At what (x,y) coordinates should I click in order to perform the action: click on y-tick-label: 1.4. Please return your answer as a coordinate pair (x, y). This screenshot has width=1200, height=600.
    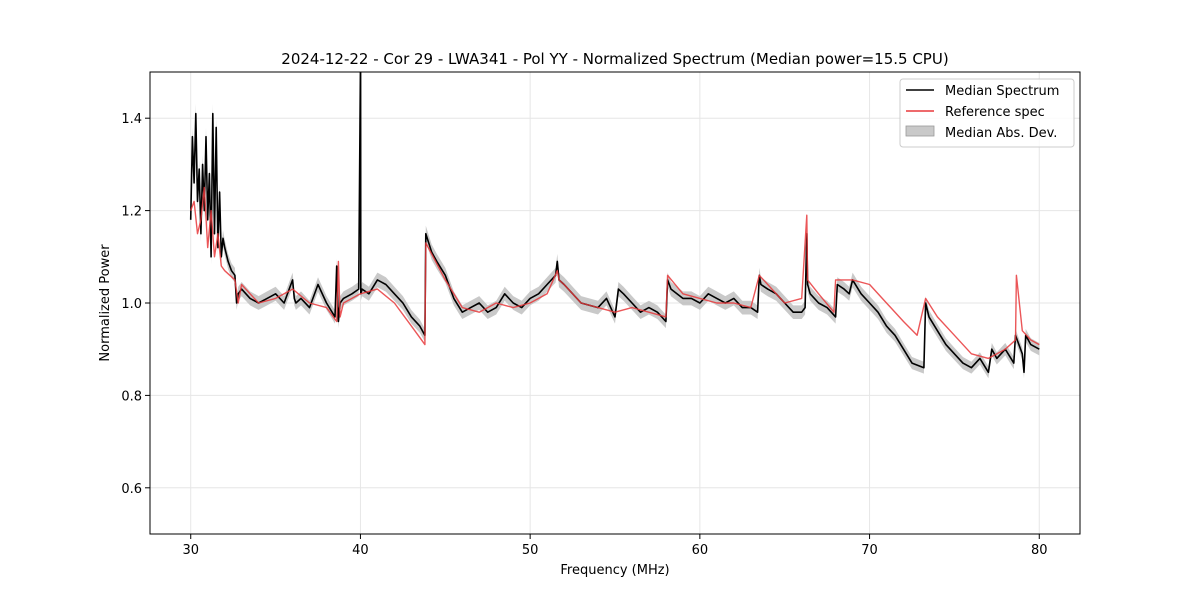
    Looking at the image, I should click on (131, 119).